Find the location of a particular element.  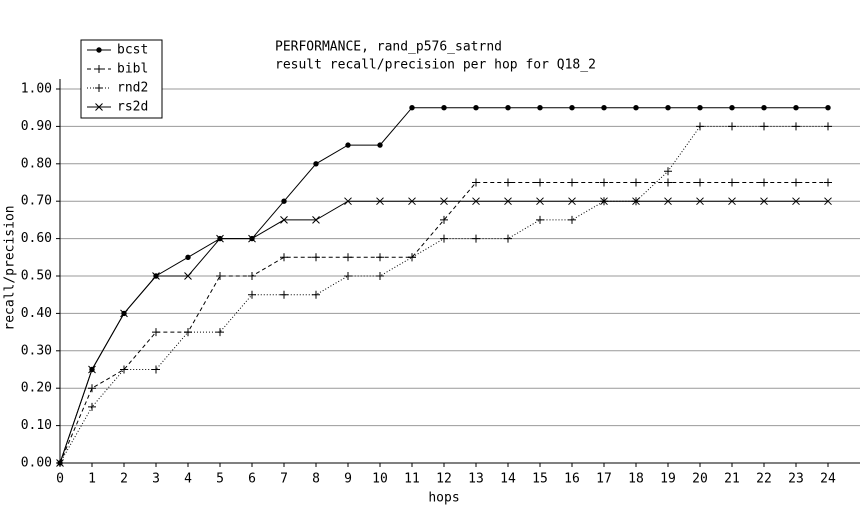

x-tick-label: 8 is located at coordinates (316, 479).